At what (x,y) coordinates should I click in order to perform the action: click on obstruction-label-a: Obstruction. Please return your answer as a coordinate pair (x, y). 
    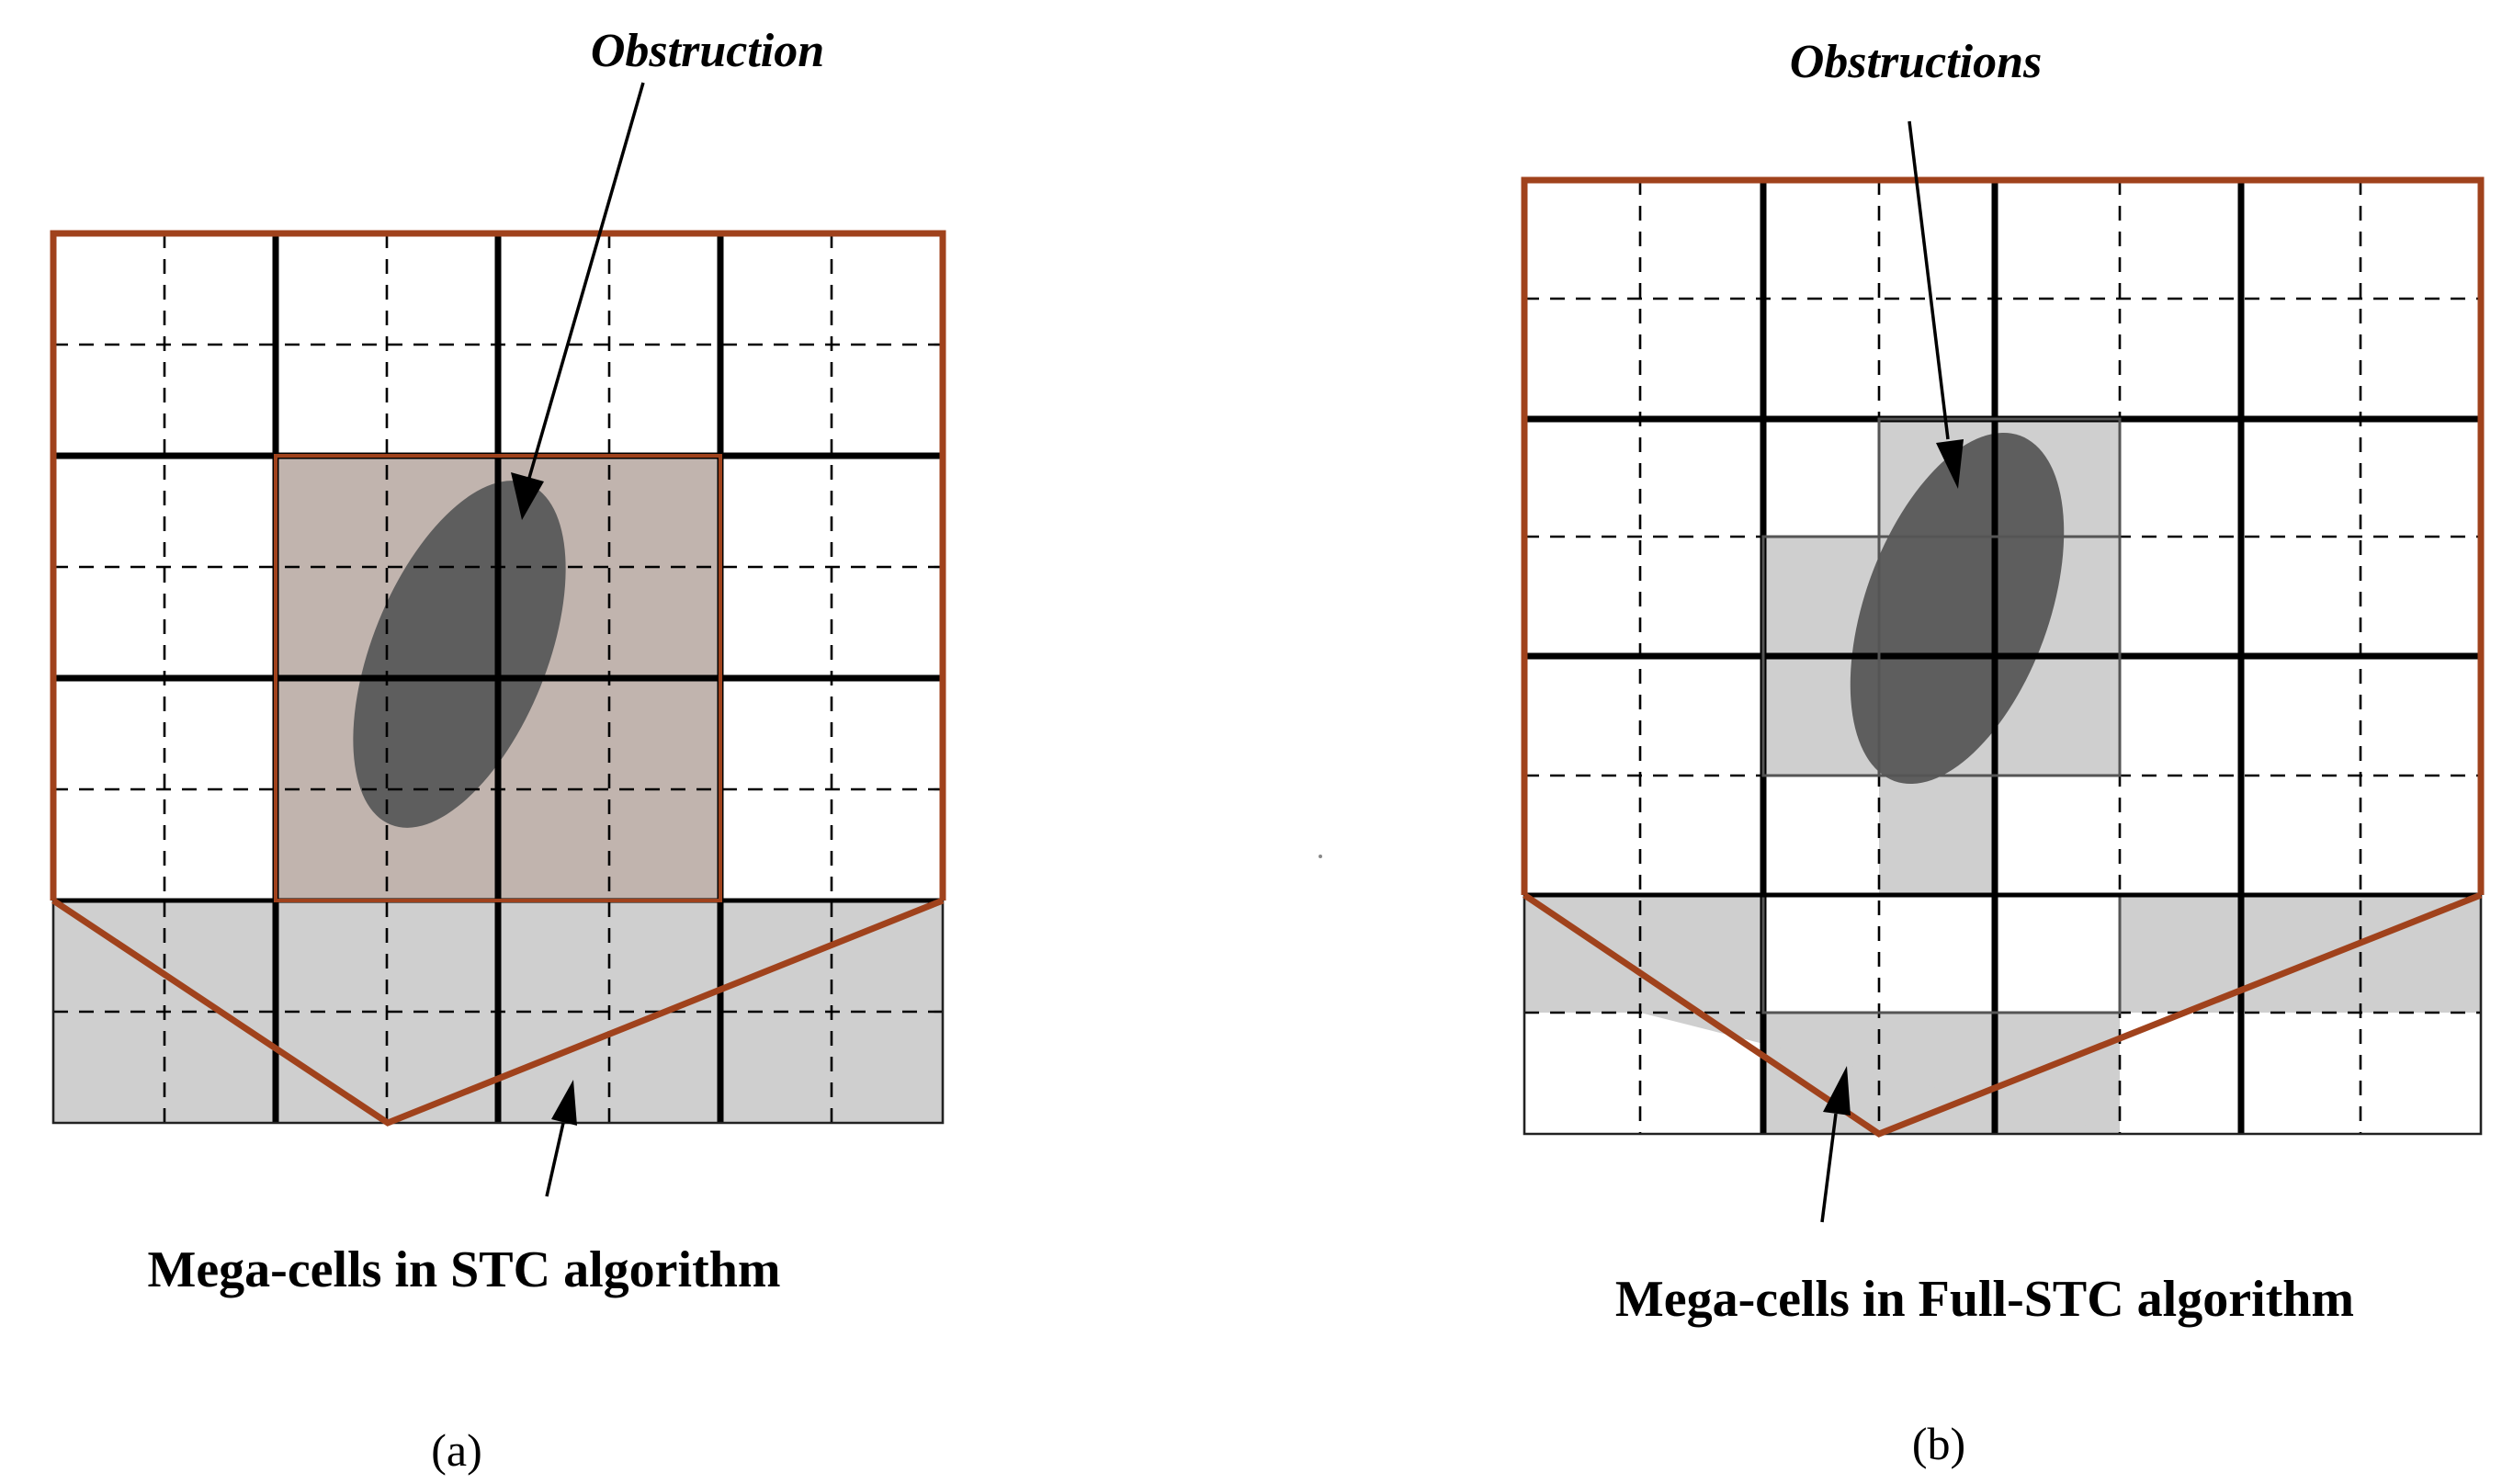
    Looking at the image, I should click on (707, 51).